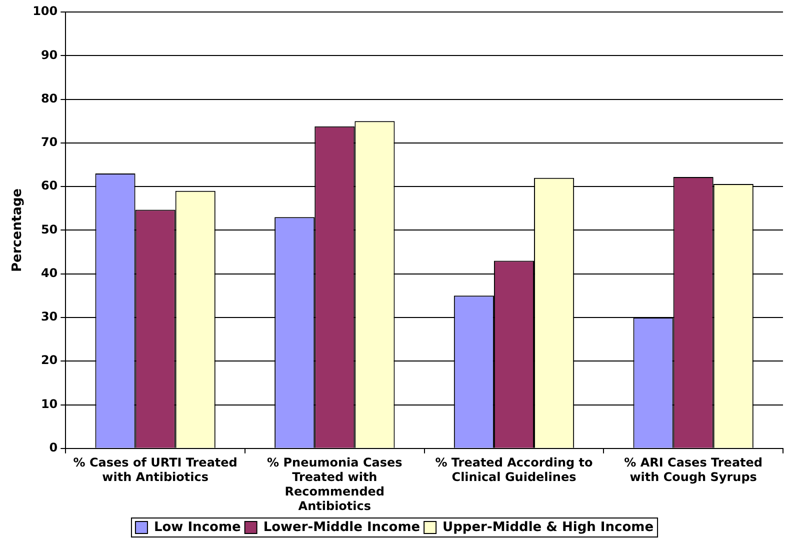 This screenshot has height=552, width=803. What do you see at coordinates (53, 447) in the screenshot?
I see `y-tick-label: 0` at bounding box center [53, 447].